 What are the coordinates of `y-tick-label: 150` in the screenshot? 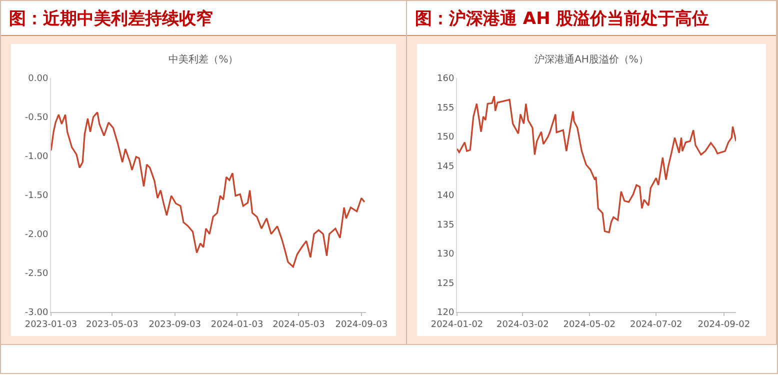 It's located at (445, 137).